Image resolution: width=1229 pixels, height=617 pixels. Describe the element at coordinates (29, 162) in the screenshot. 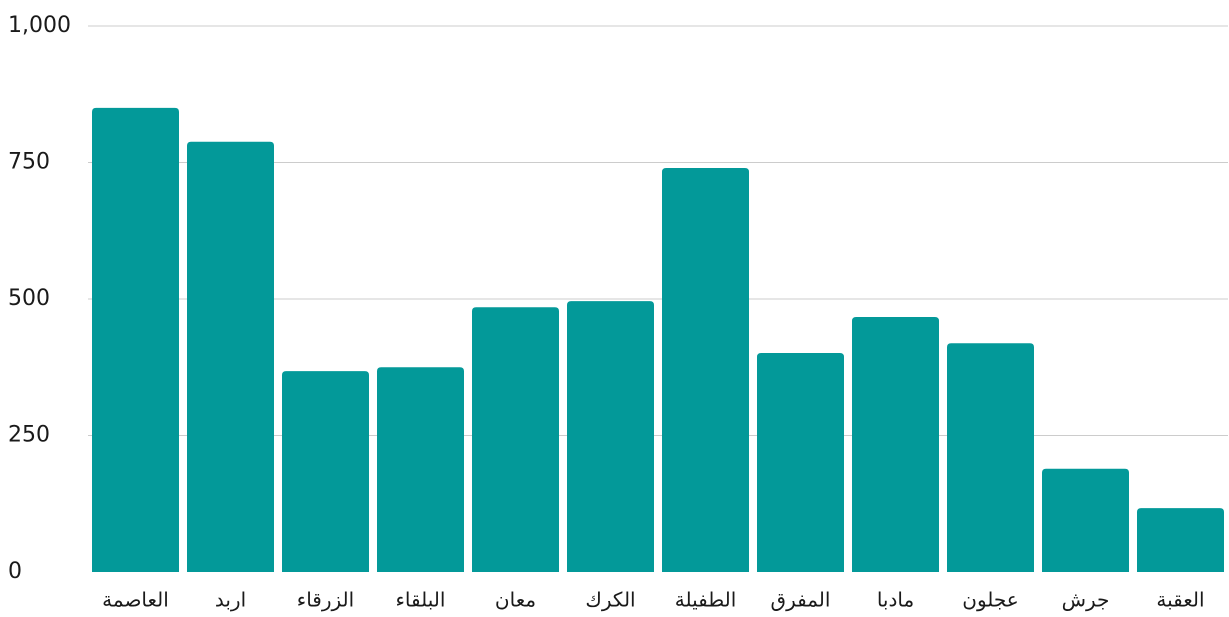

I see `y-tick-label: 750` at that location.